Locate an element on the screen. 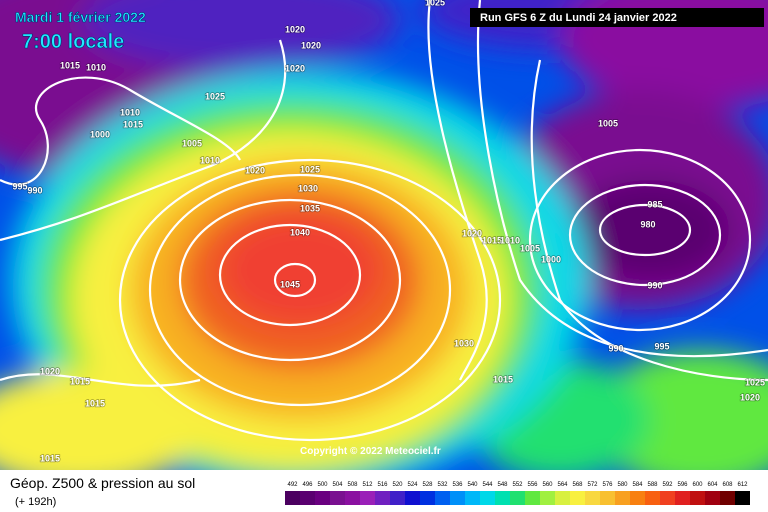 The width and height of the screenshot is (768, 512). forecast-date: Mardi 1 février 2022 is located at coordinates (80, 17).